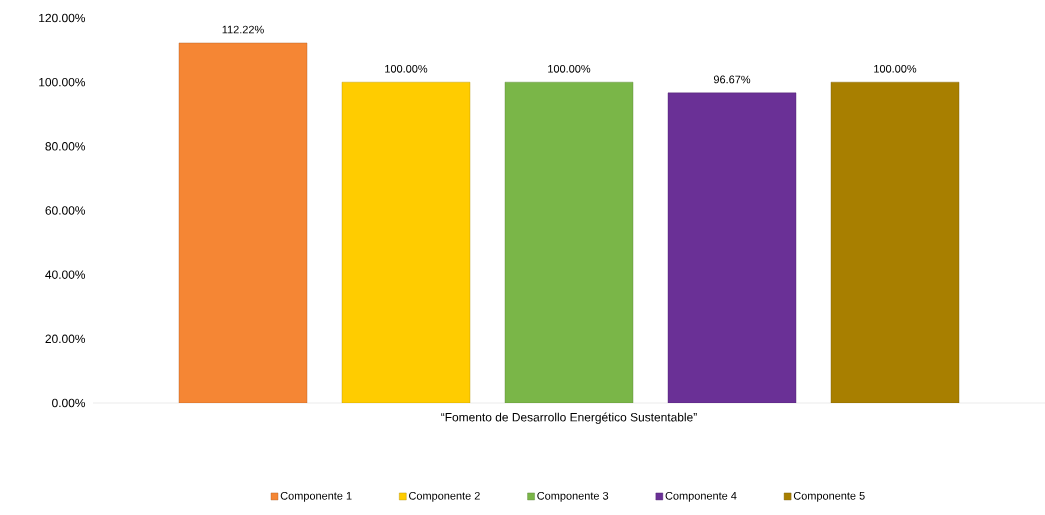 The height and width of the screenshot is (515, 1045). What do you see at coordinates (316, 496) in the screenshot?
I see `legend-label: Componente 1` at bounding box center [316, 496].